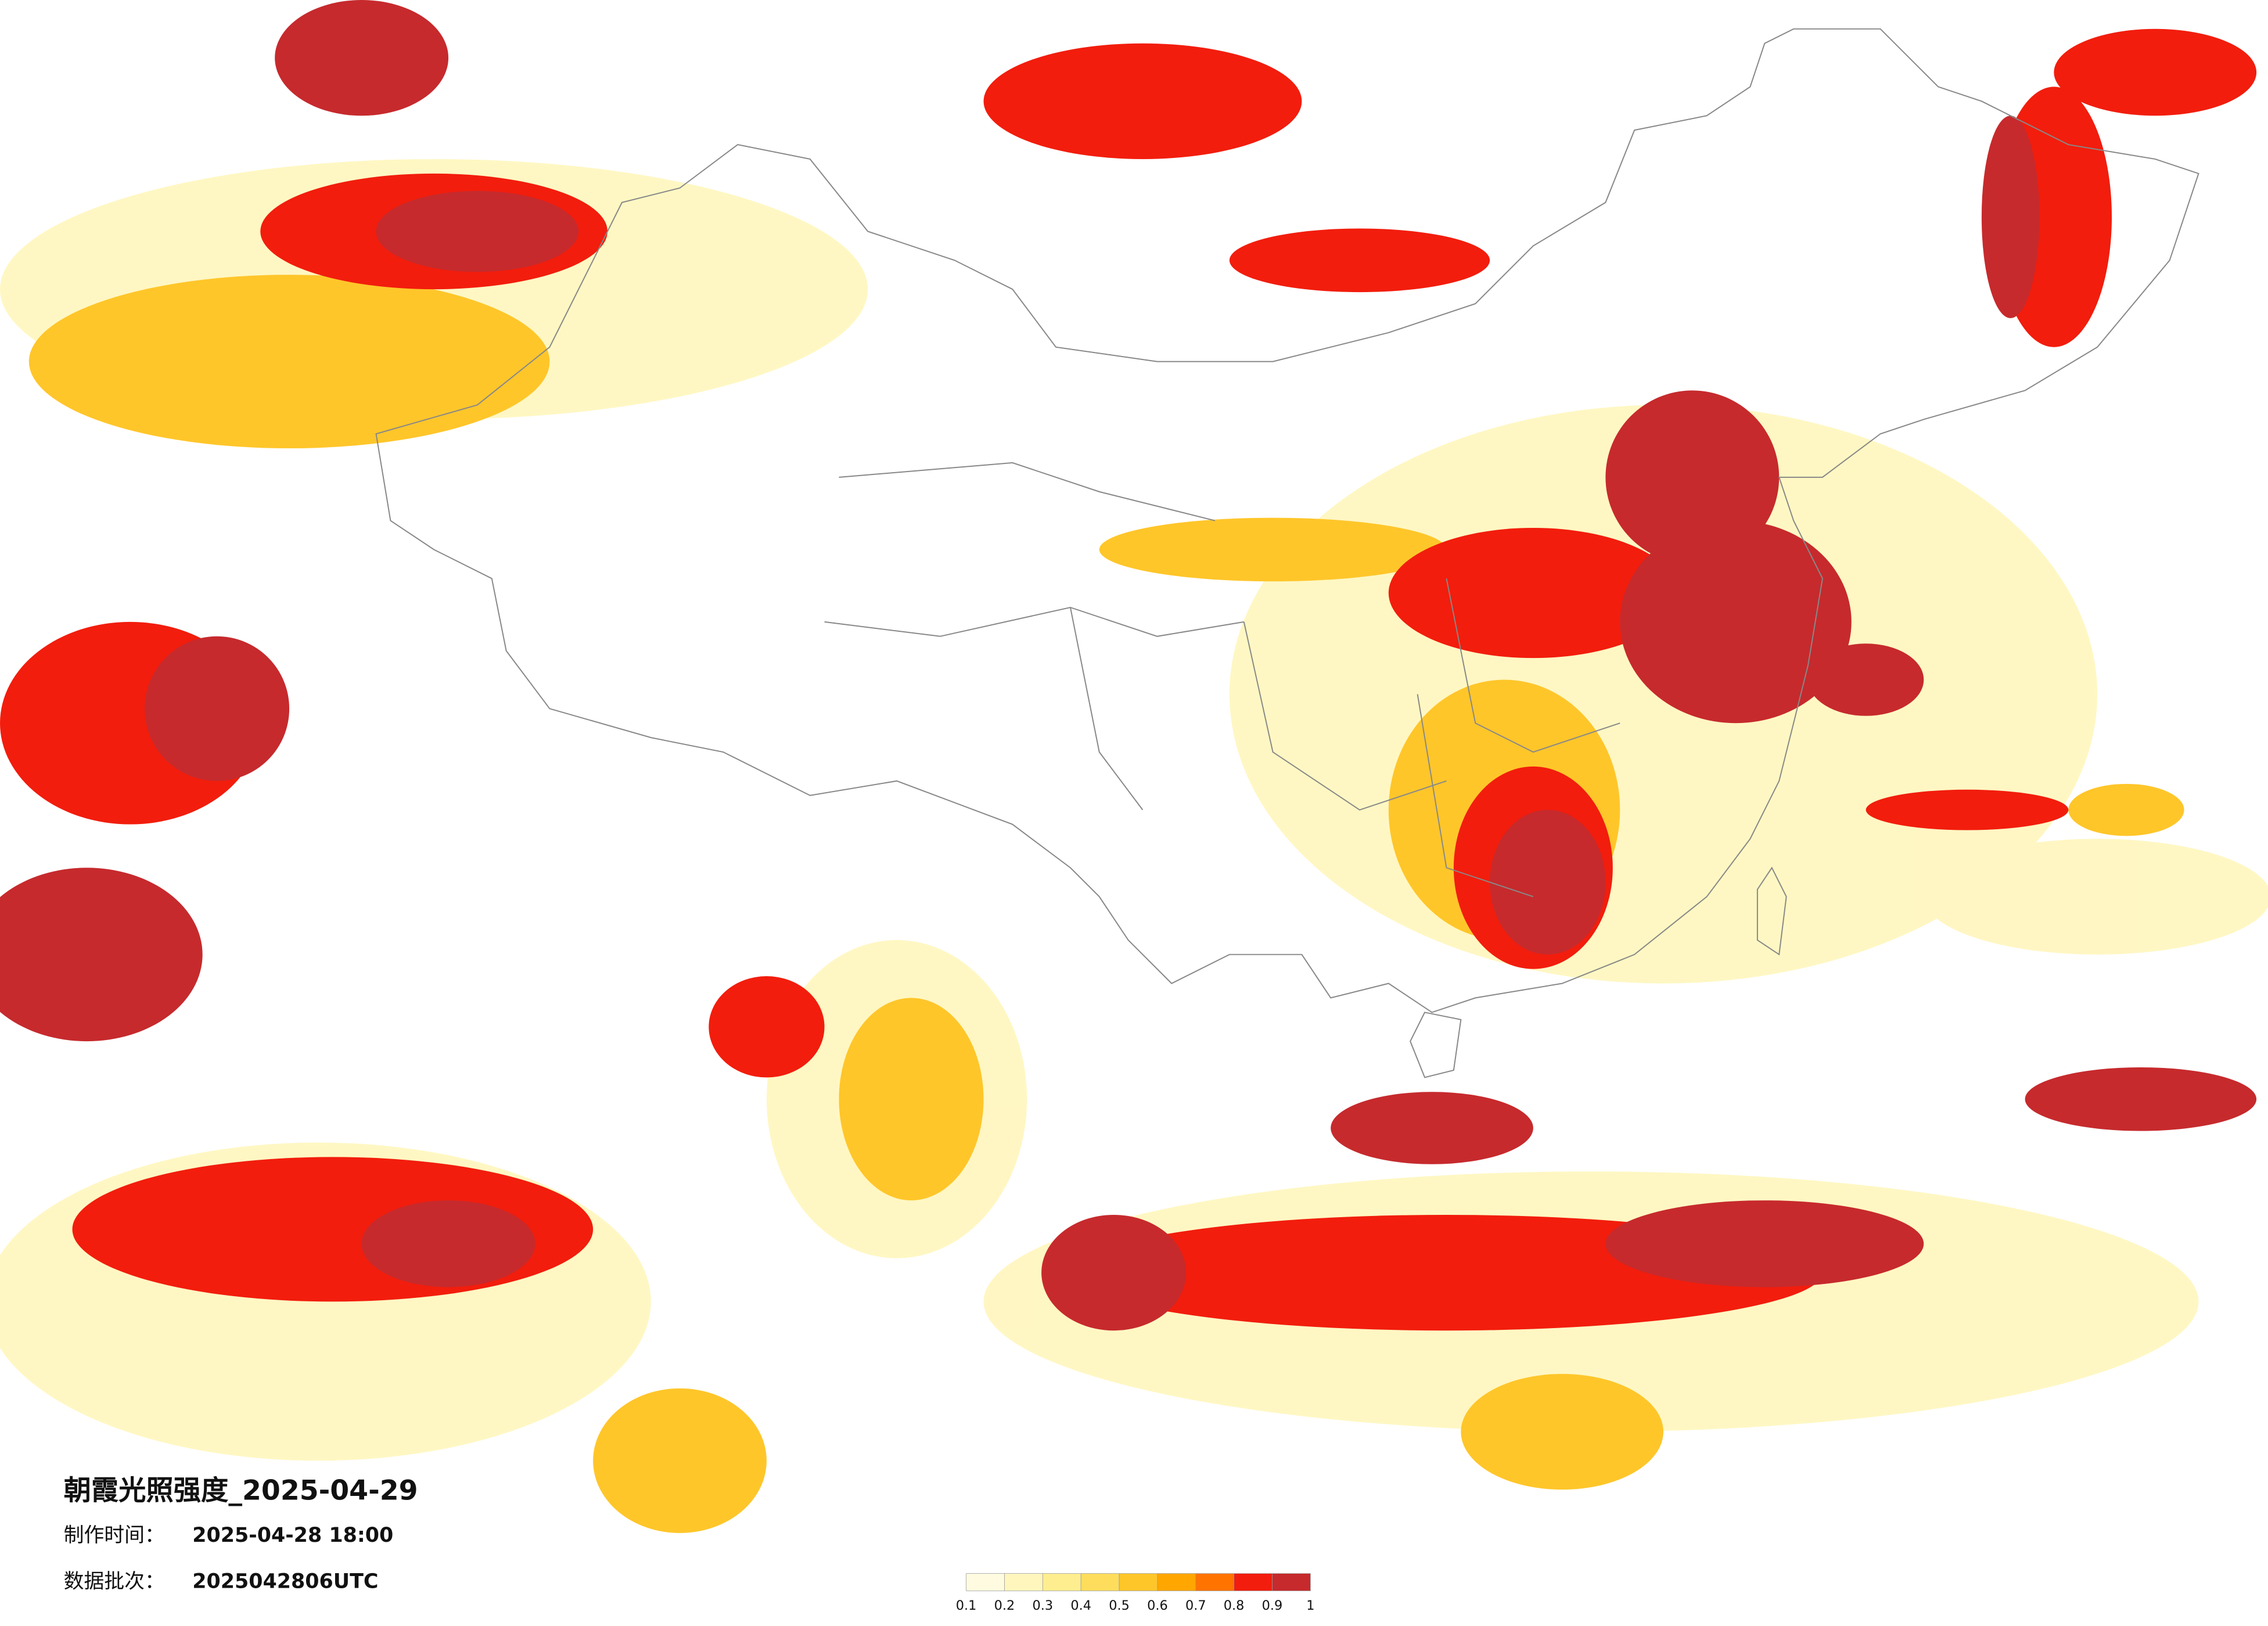 The width and height of the screenshot is (2268, 1626). Describe the element at coordinates (1195, 1606) in the screenshot. I see `legend-tick-label: 0.7` at that location.